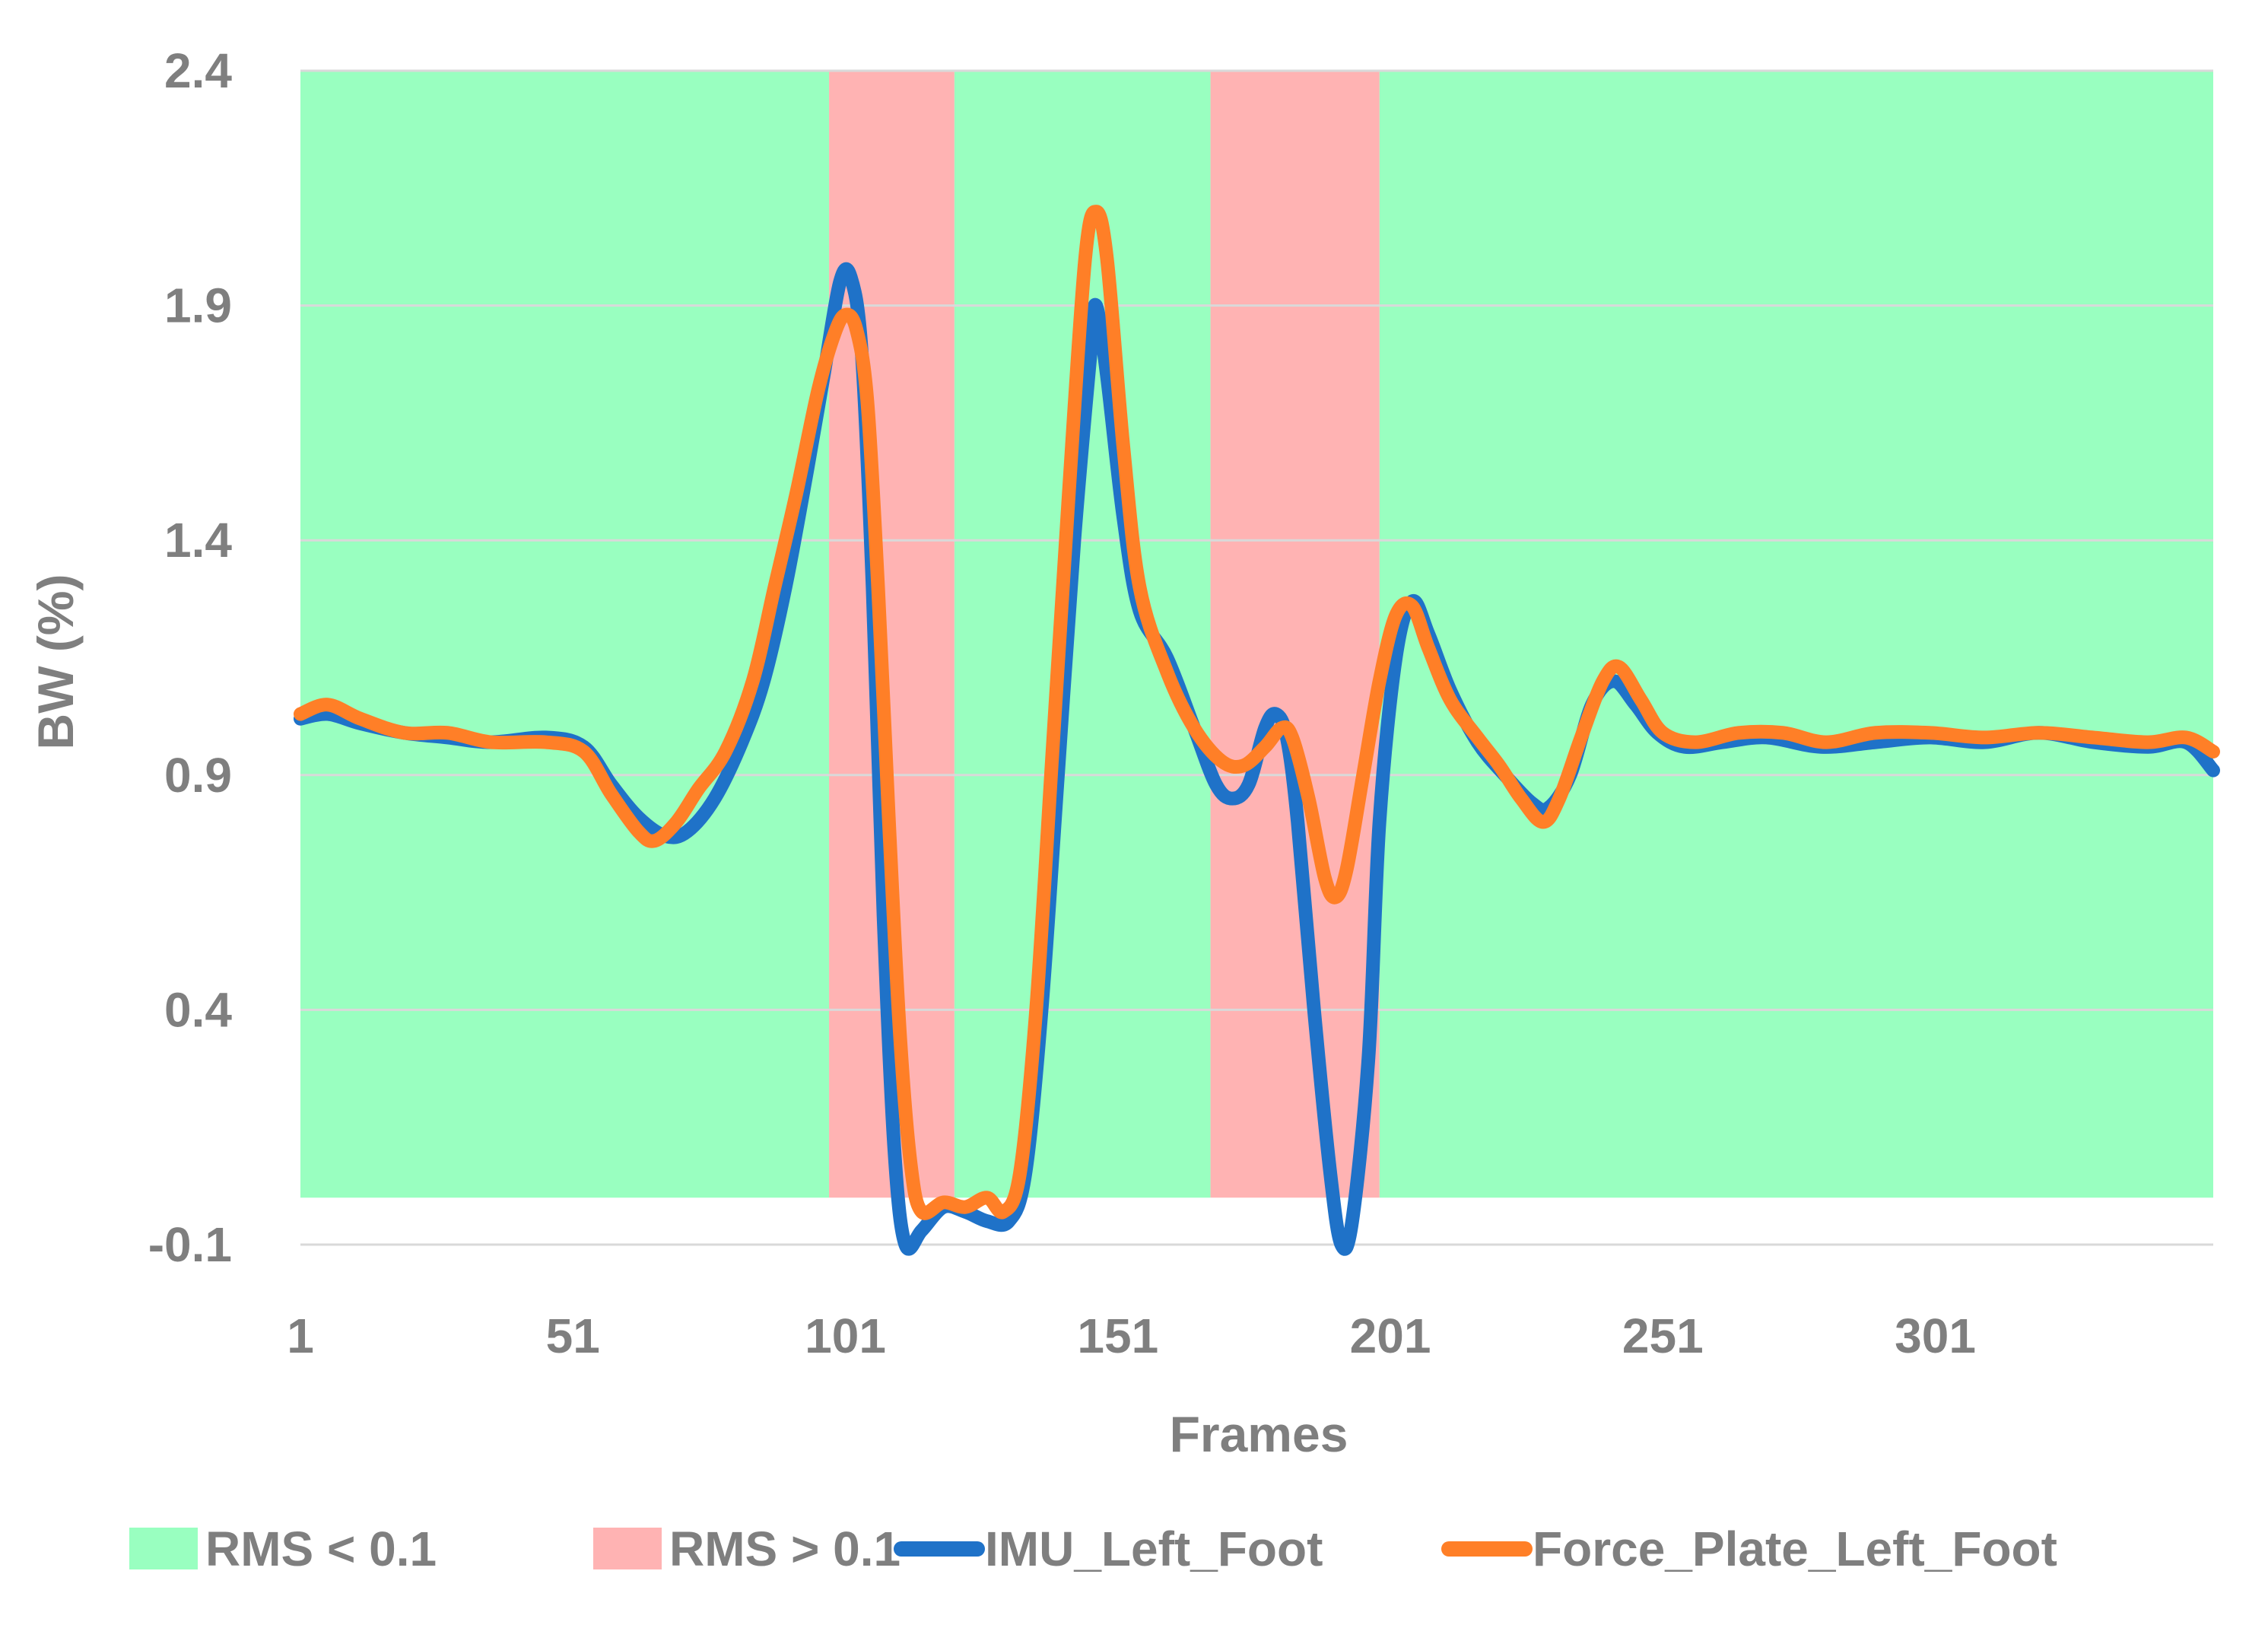 This screenshot has width=2268, height=1625. I want to click on legend-label: RMS > 0.1, so click(785, 1549).